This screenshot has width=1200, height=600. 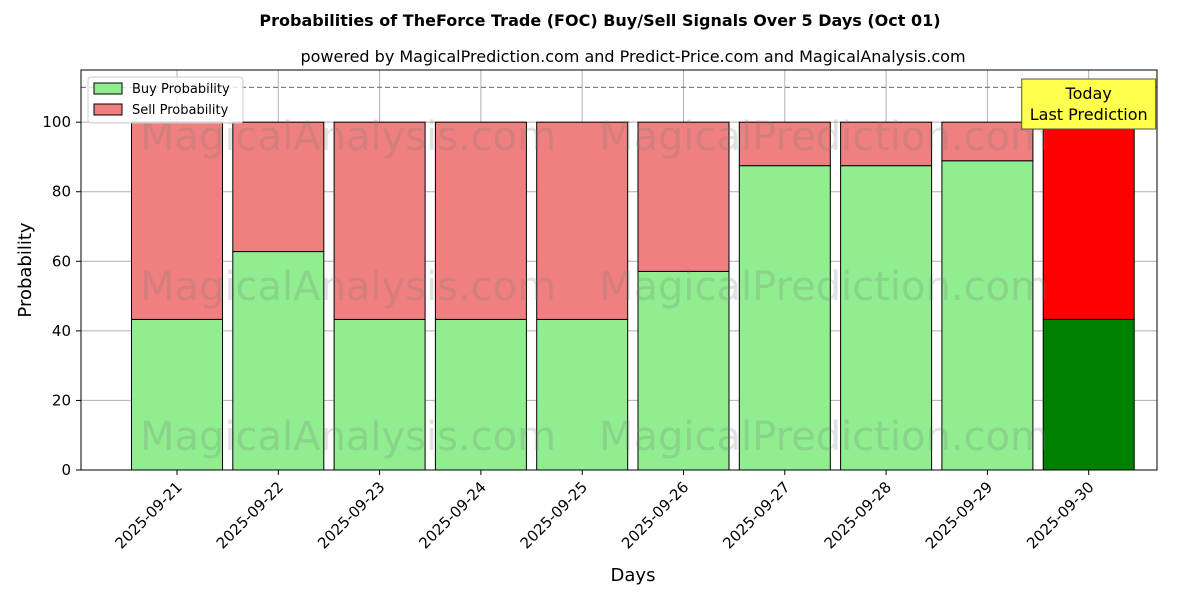 What do you see at coordinates (1089, 114) in the screenshot?
I see `annotation-text: Last Prediction` at bounding box center [1089, 114].